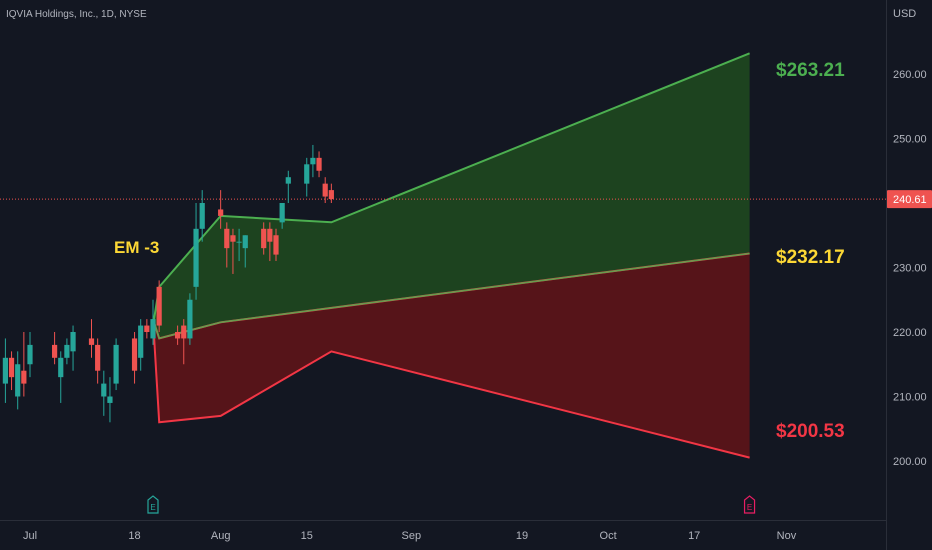 This screenshot has width=932, height=550. Describe the element at coordinates (787, 536) in the screenshot. I see `time-tick-label: Nov` at that location.